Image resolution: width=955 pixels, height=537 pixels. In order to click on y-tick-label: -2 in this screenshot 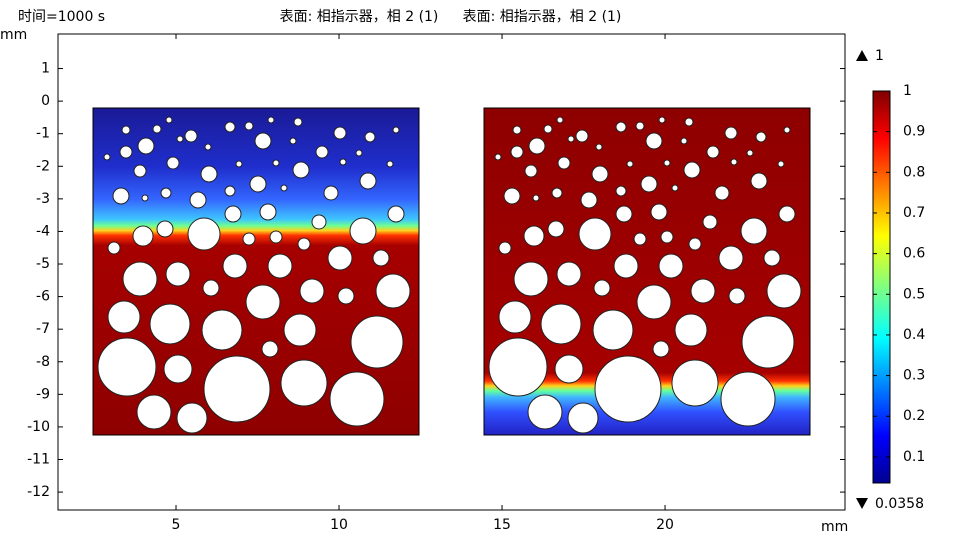, I will do `click(43, 166)`.